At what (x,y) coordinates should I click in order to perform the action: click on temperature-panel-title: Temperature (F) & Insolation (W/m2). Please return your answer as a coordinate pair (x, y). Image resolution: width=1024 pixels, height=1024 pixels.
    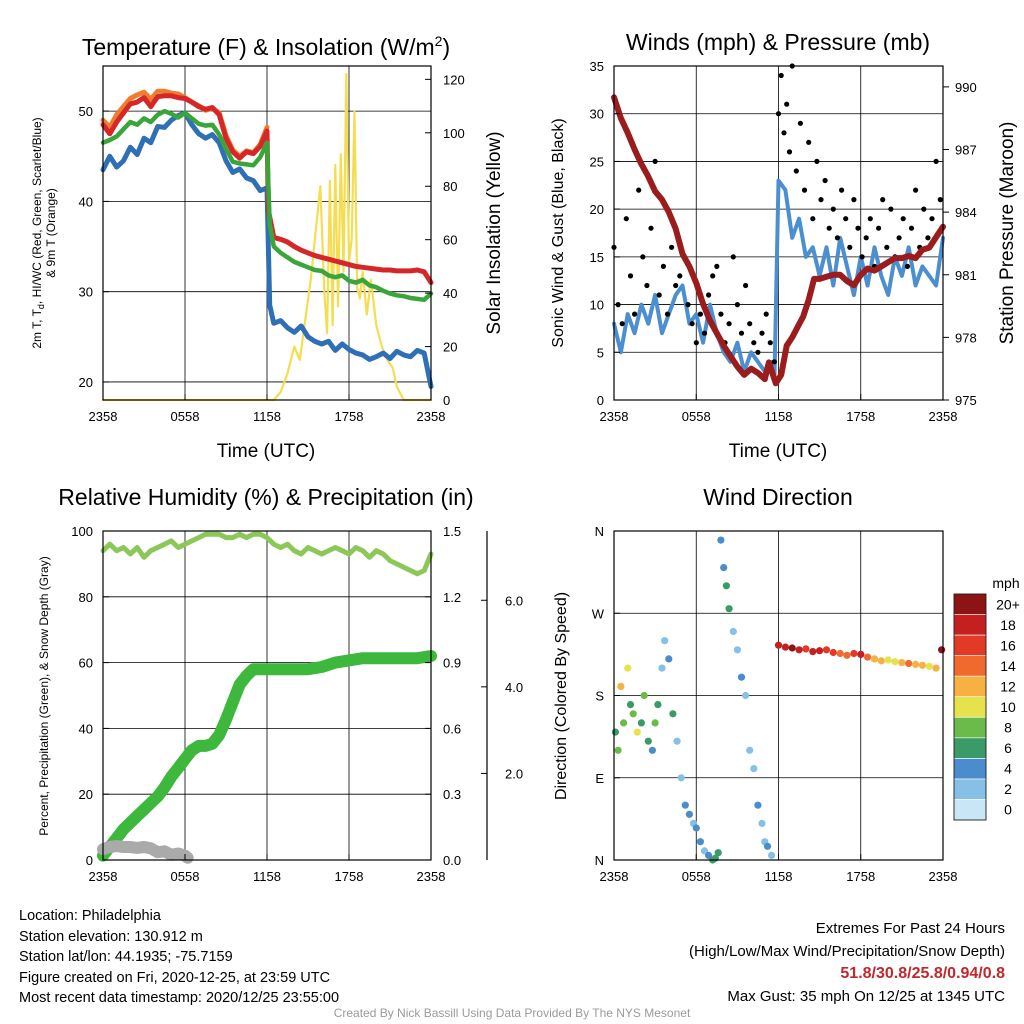
    Looking at the image, I should click on (266, 46).